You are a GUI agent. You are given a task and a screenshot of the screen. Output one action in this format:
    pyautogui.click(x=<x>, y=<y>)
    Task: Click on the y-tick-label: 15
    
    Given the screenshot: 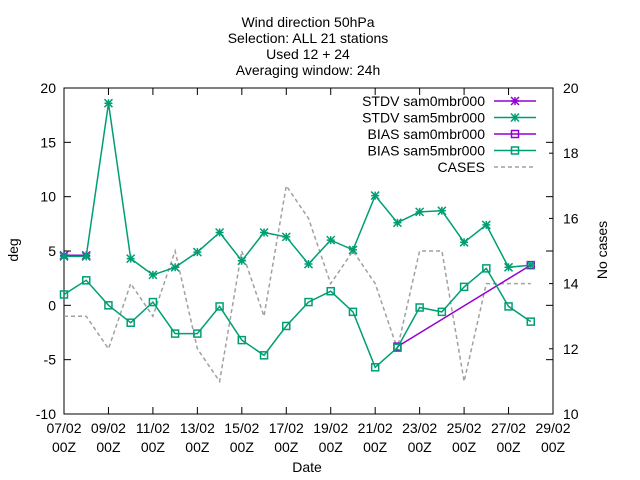 What is the action you would take?
    pyautogui.click(x=48, y=142)
    